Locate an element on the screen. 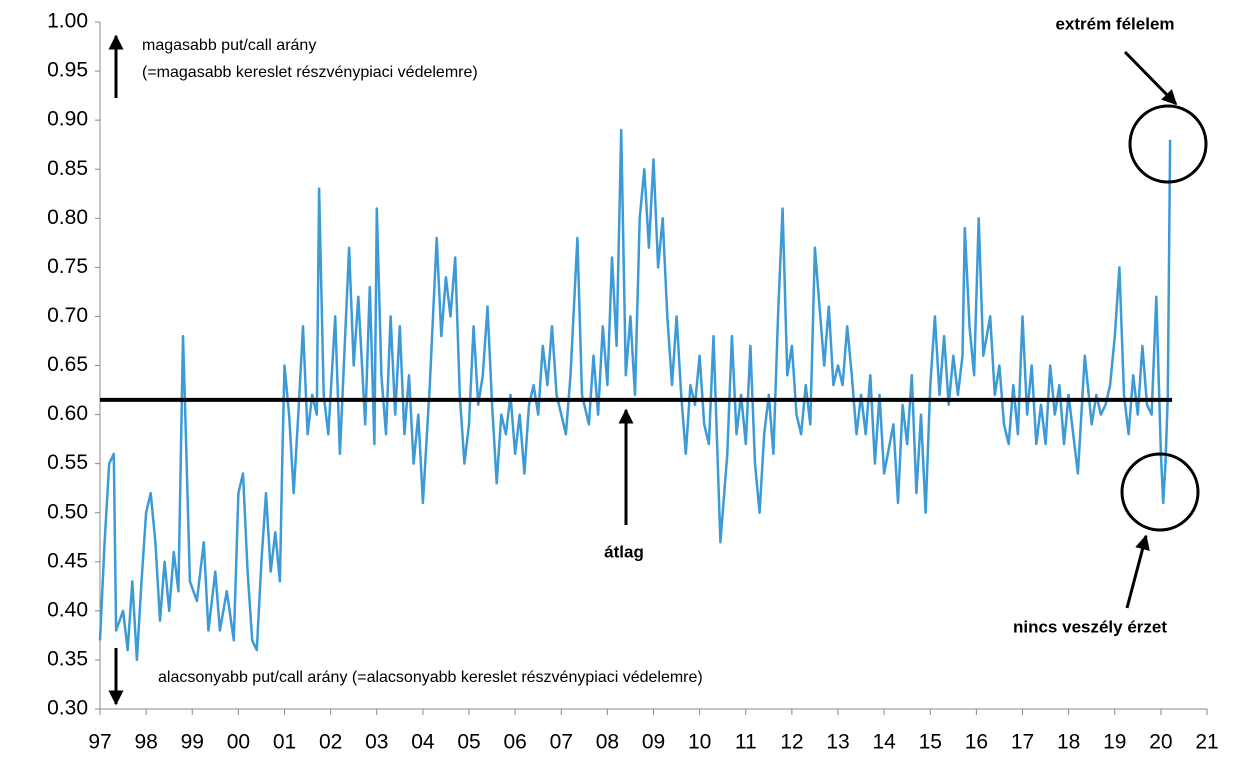 This screenshot has width=1254, height=772. x-tick-label: 00 is located at coordinates (238, 742).